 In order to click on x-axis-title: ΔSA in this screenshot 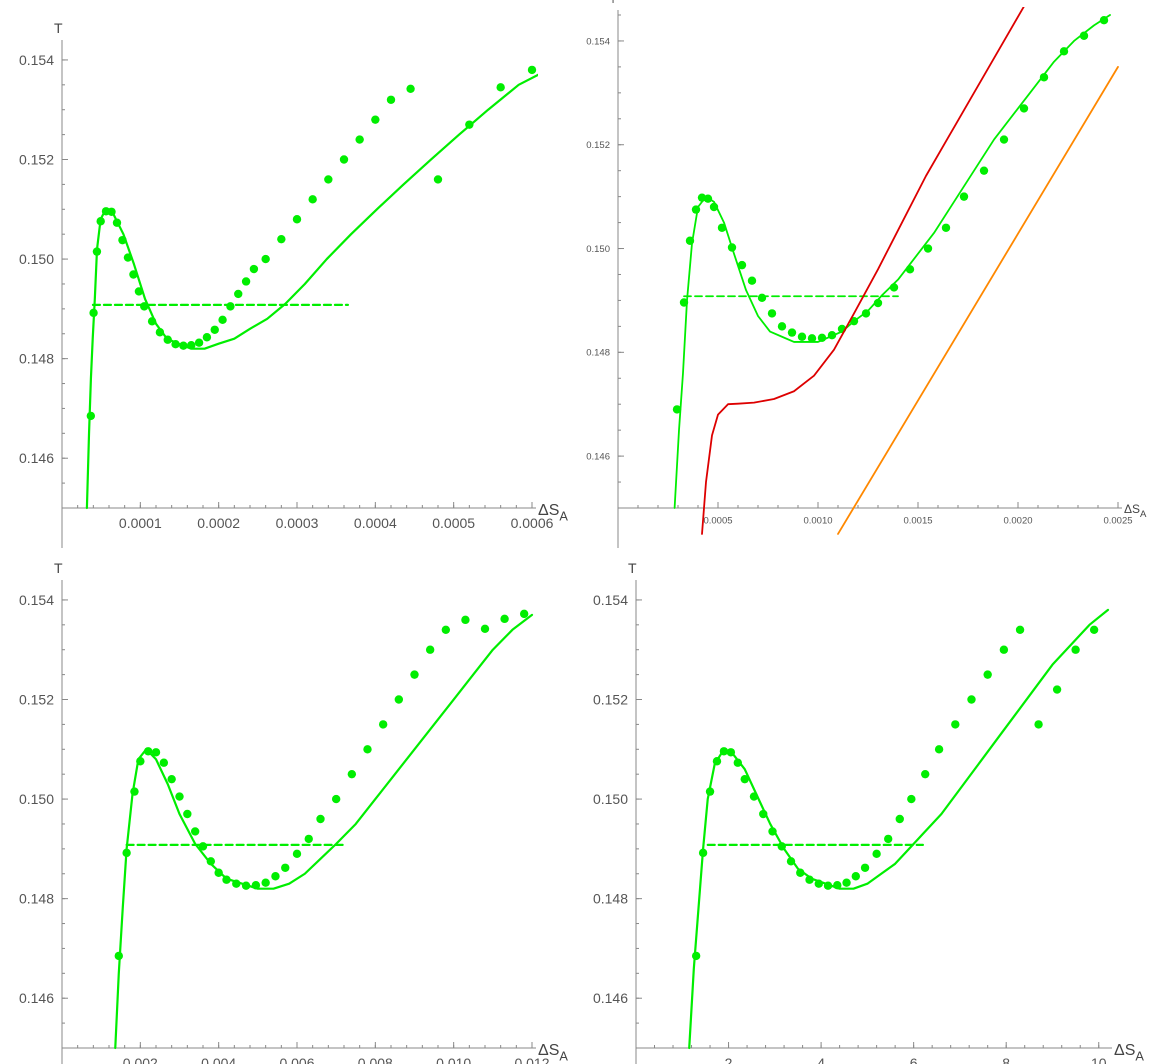, I will do `click(553, 513)`.